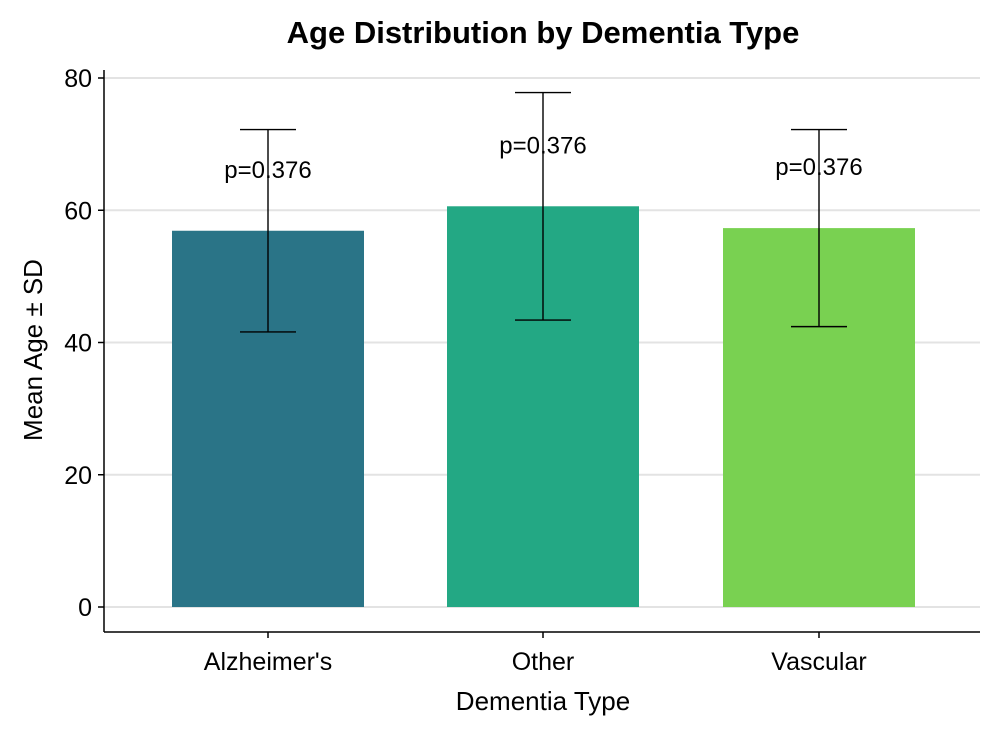 Image resolution: width=1000 pixels, height=732 pixels. I want to click on y-tick-label: 60, so click(78, 211).